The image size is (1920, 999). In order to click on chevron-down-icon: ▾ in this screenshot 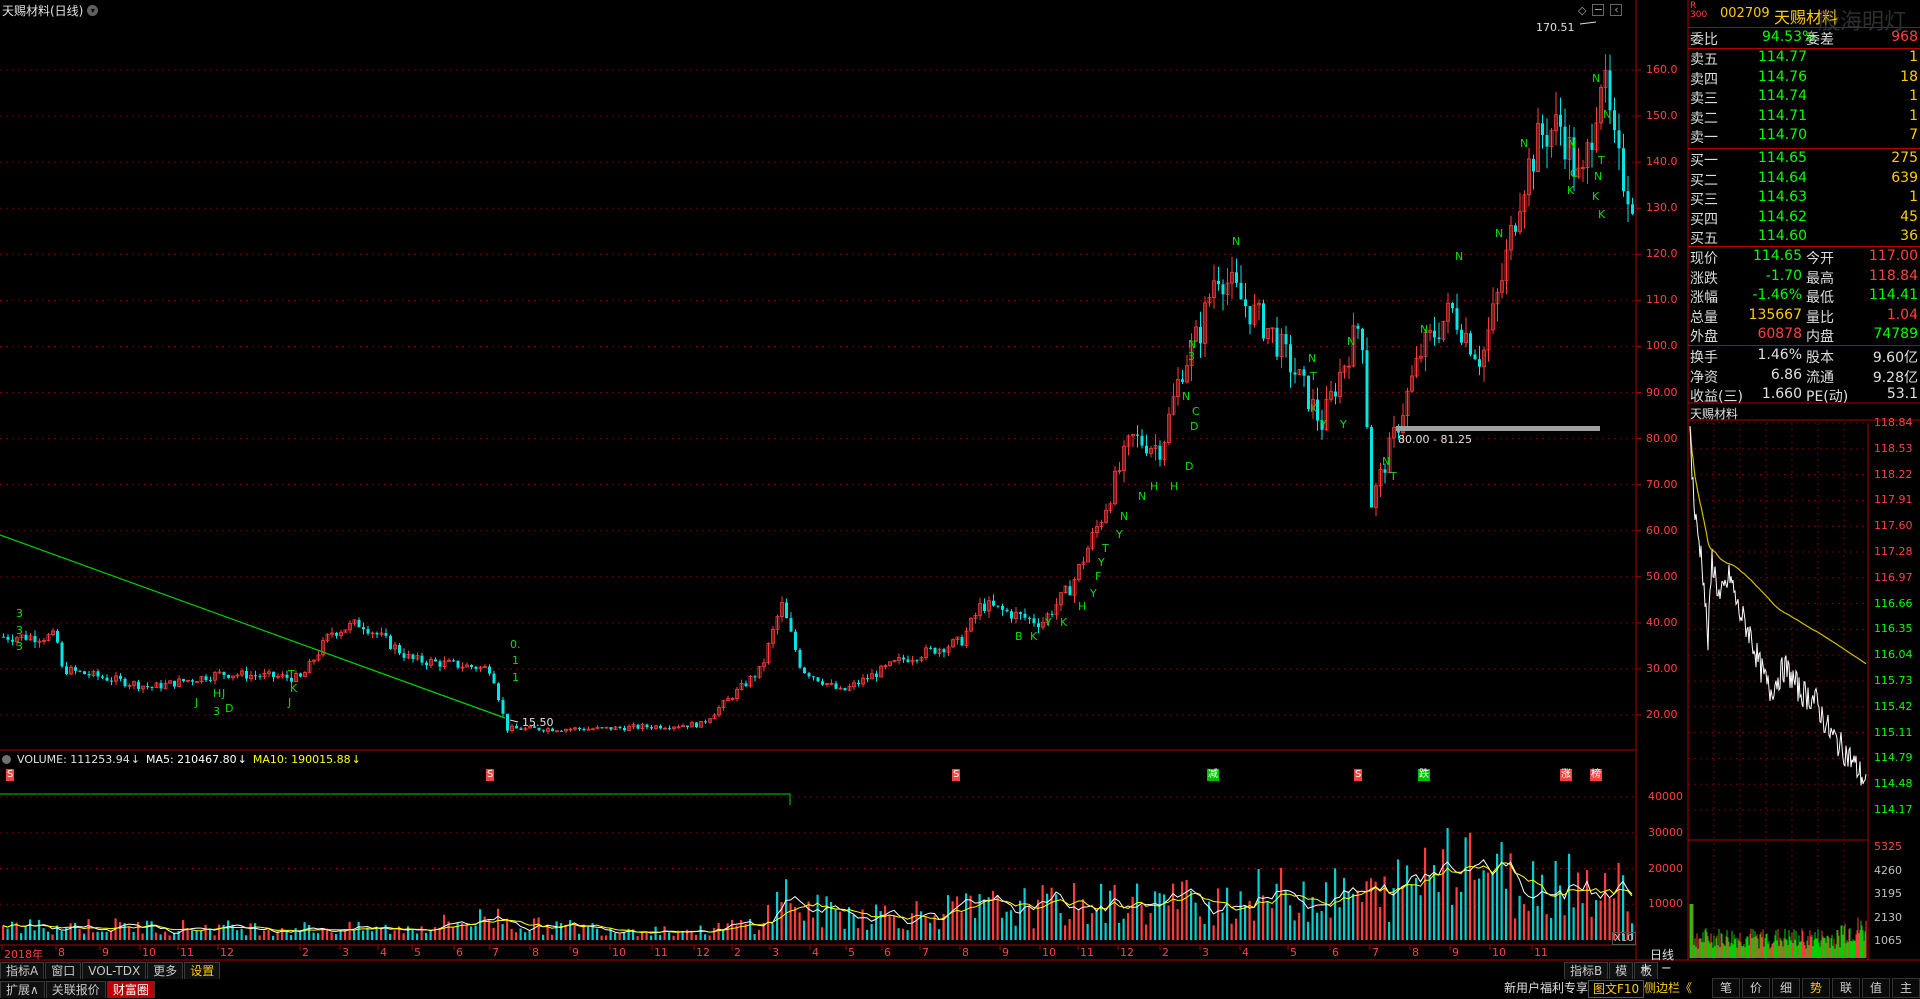, I will do `click(93, 10)`.